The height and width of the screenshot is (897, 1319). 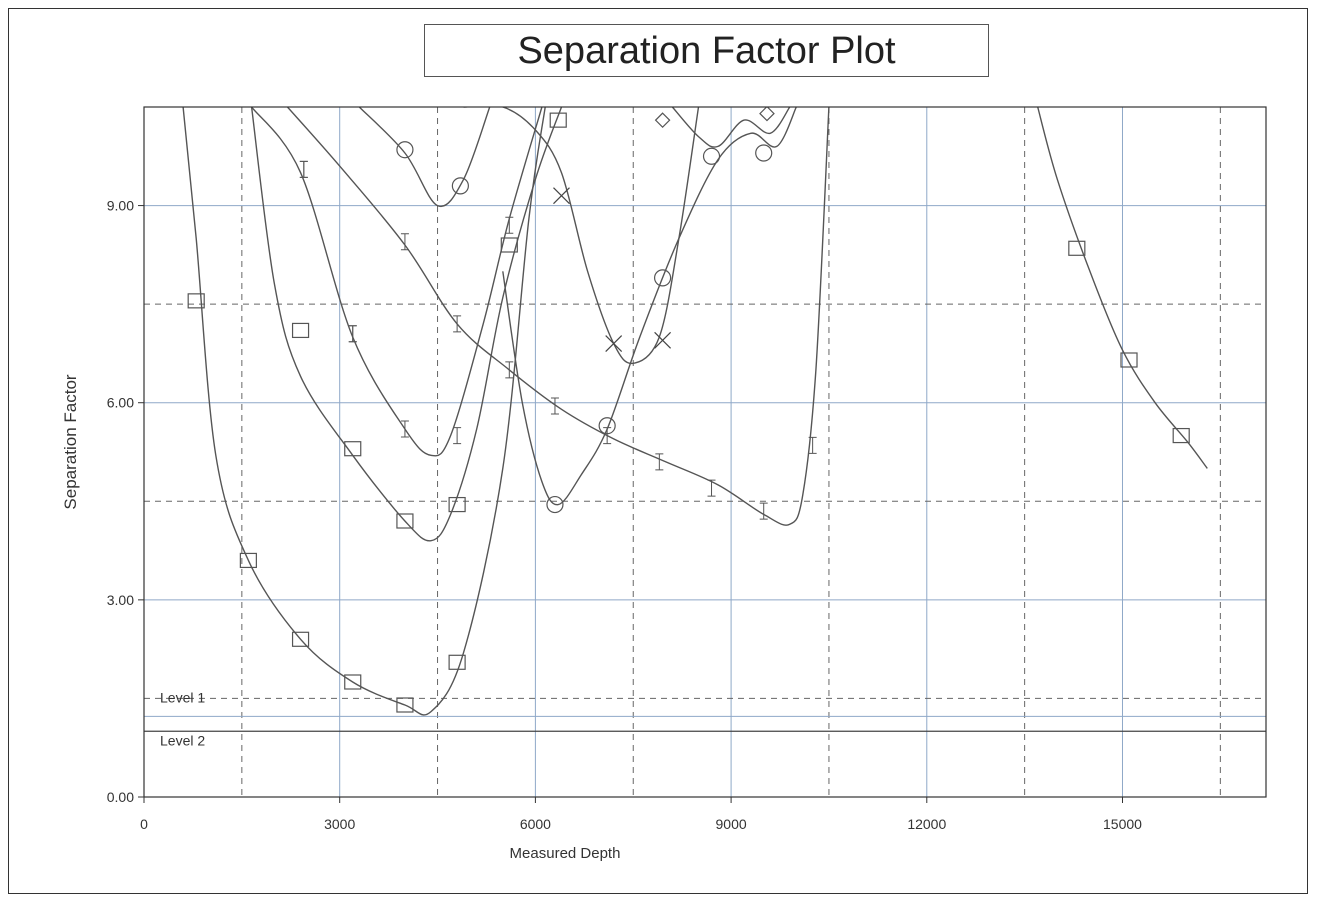 What do you see at coordinates (731, 127) in the screenshot?
I see `series-7-line` at bounding box center [731, 127].